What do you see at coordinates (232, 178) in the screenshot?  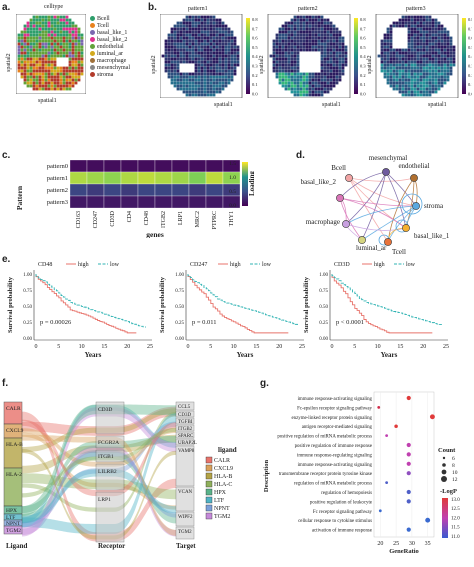 I see `loading-tick: 1.0` at bounding box center [232, 178].